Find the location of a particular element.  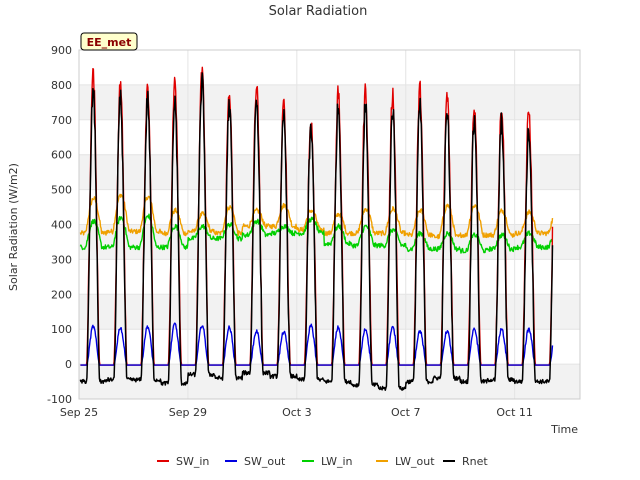

x-axis-label: Time is located at coordinates (564, 429).